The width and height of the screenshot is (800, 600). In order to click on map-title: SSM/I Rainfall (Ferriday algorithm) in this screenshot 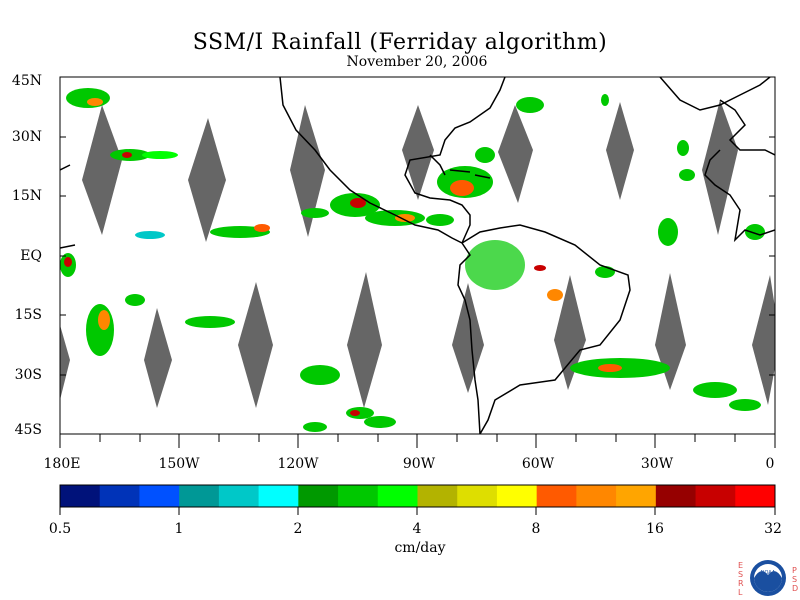, I will do `click(400, 42)`.